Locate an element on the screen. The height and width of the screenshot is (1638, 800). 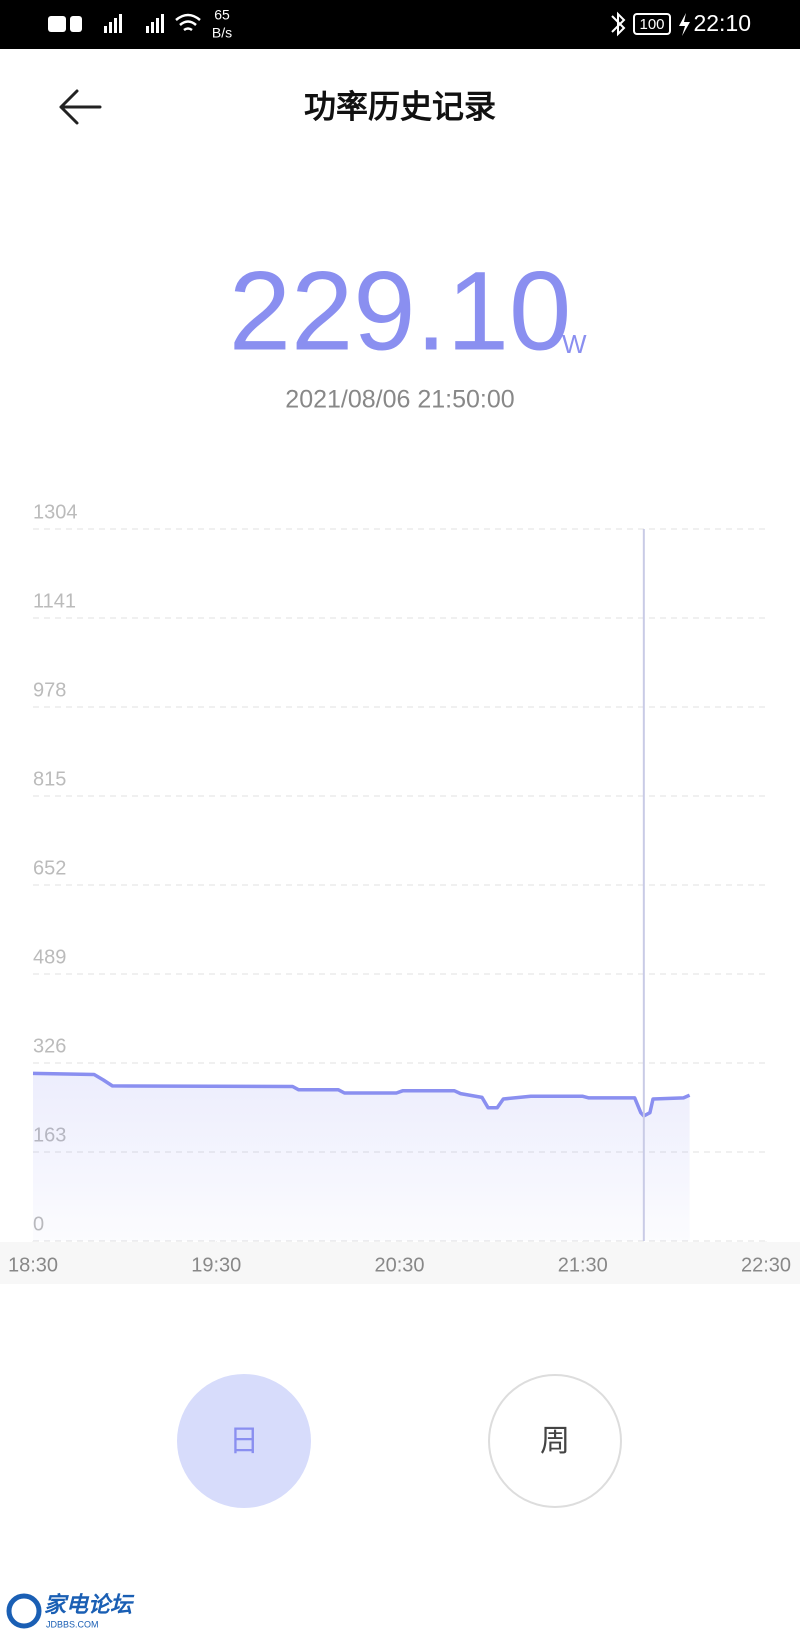
battery-level: 100 is located at coordinates (651, 24).